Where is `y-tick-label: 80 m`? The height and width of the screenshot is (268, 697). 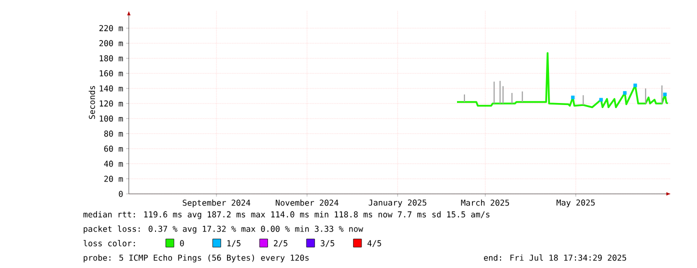
y-tick-label: 80 m is located at coordinates (113, 133).